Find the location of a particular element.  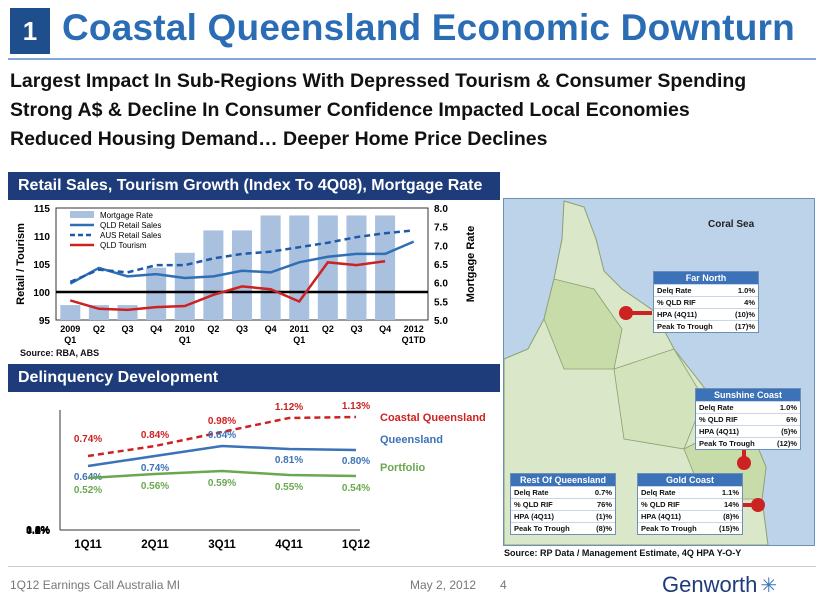

info-row: HPA (4Q11) (1)% is located at coordinates (563, 516).